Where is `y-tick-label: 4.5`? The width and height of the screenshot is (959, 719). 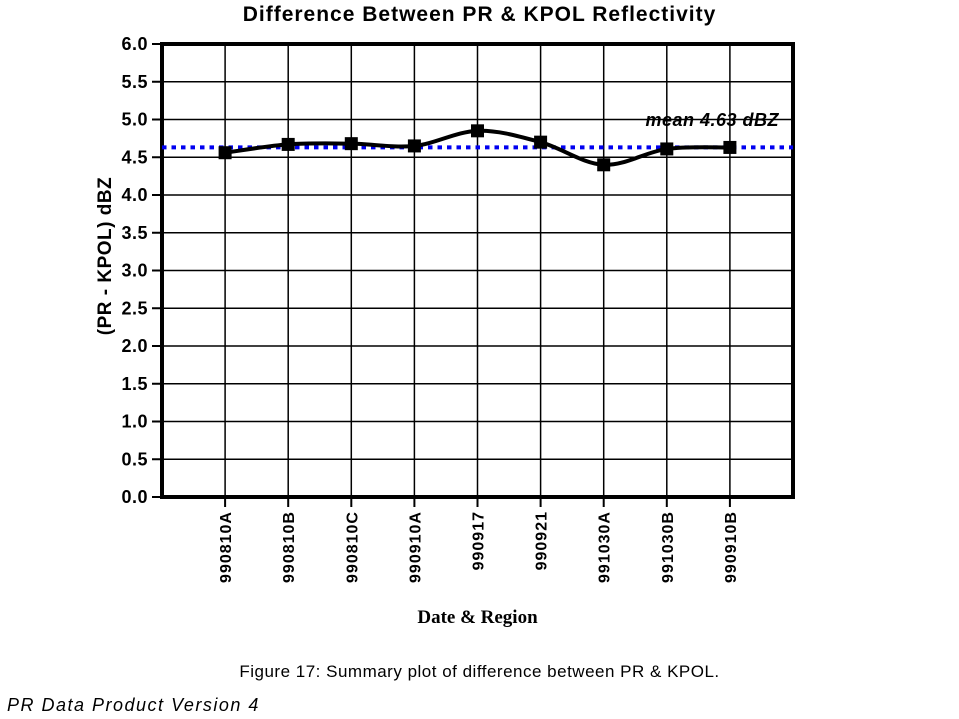
y-tick-label: 4.5 is located at coordinates (134, 157).